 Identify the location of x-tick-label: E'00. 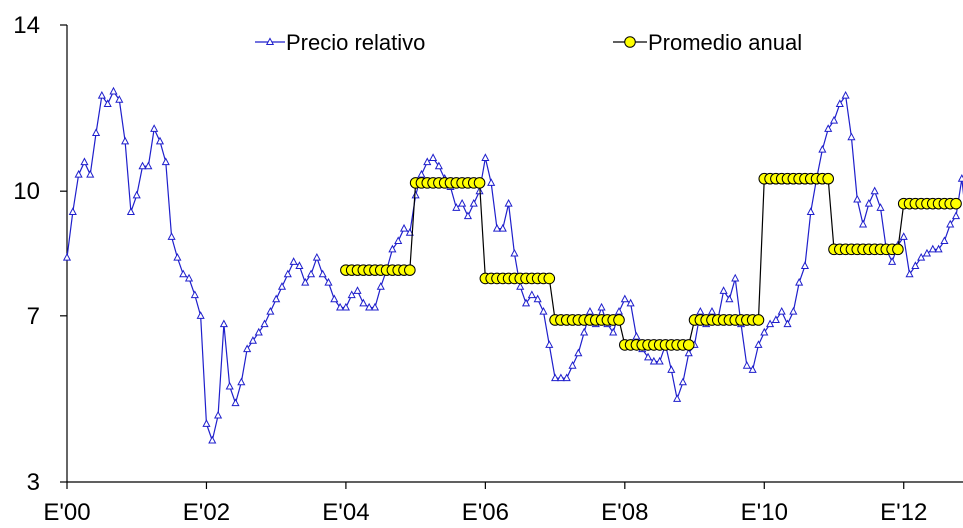
(66, 512).